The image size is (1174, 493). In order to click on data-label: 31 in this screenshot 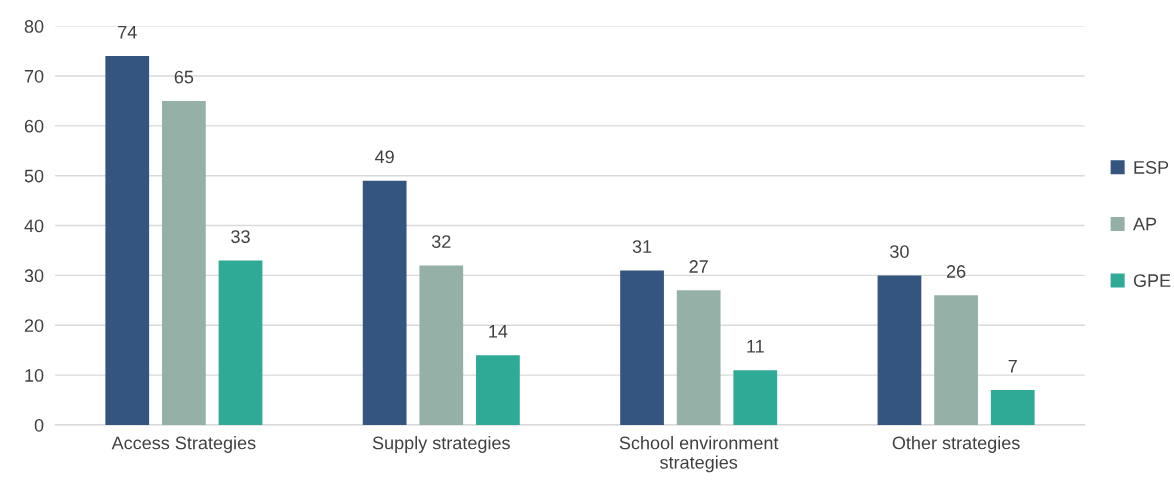, I will do `click(642, 246)`.